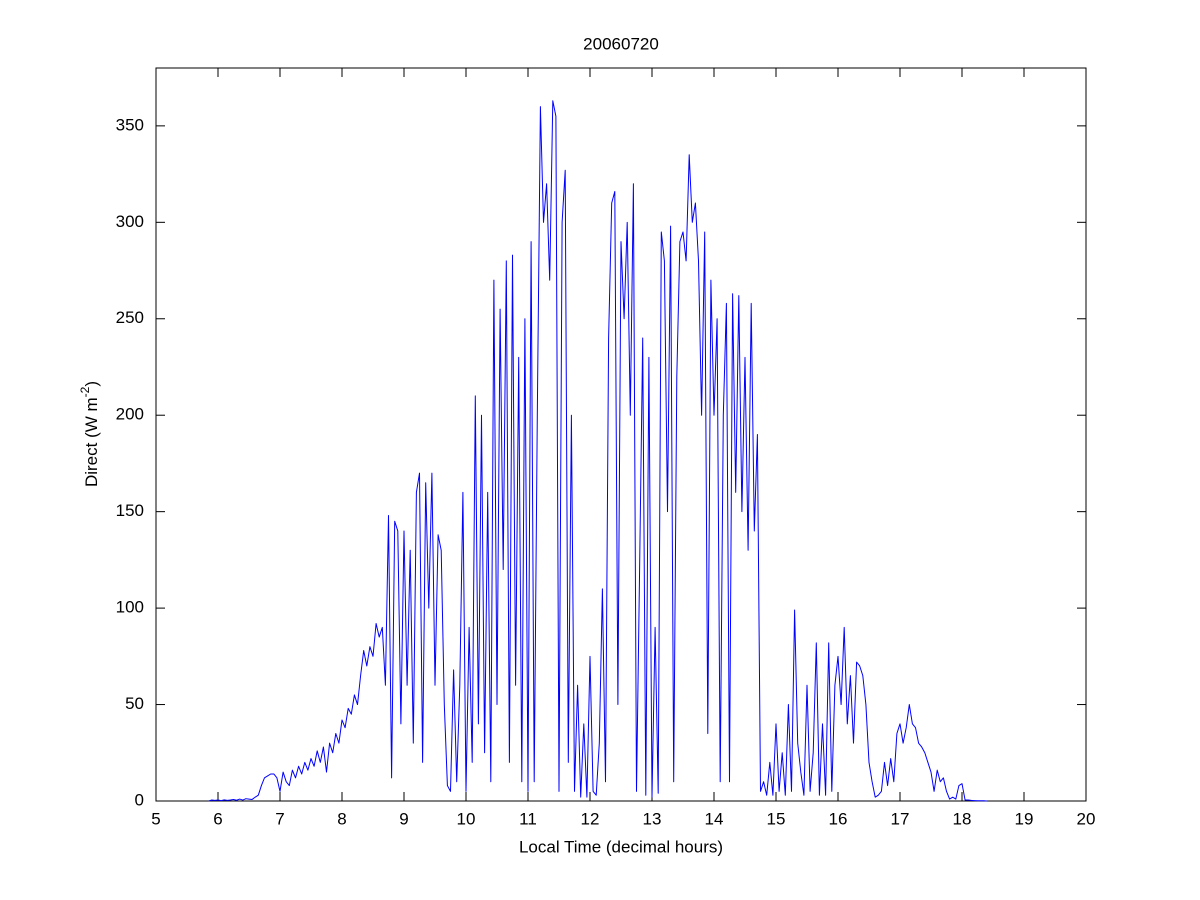 The width and height of the screenshot is (1200, 900). Describe the element at coordinates (776, 818) in the screenshot. I see `x-tick-label: 15` at that location.